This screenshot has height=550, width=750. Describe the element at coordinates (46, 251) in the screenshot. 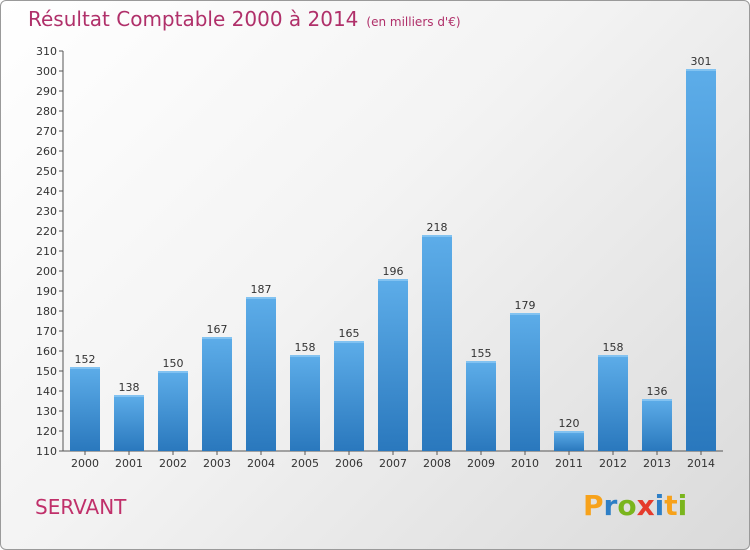

I see `y-tick-label: 210` at that location.